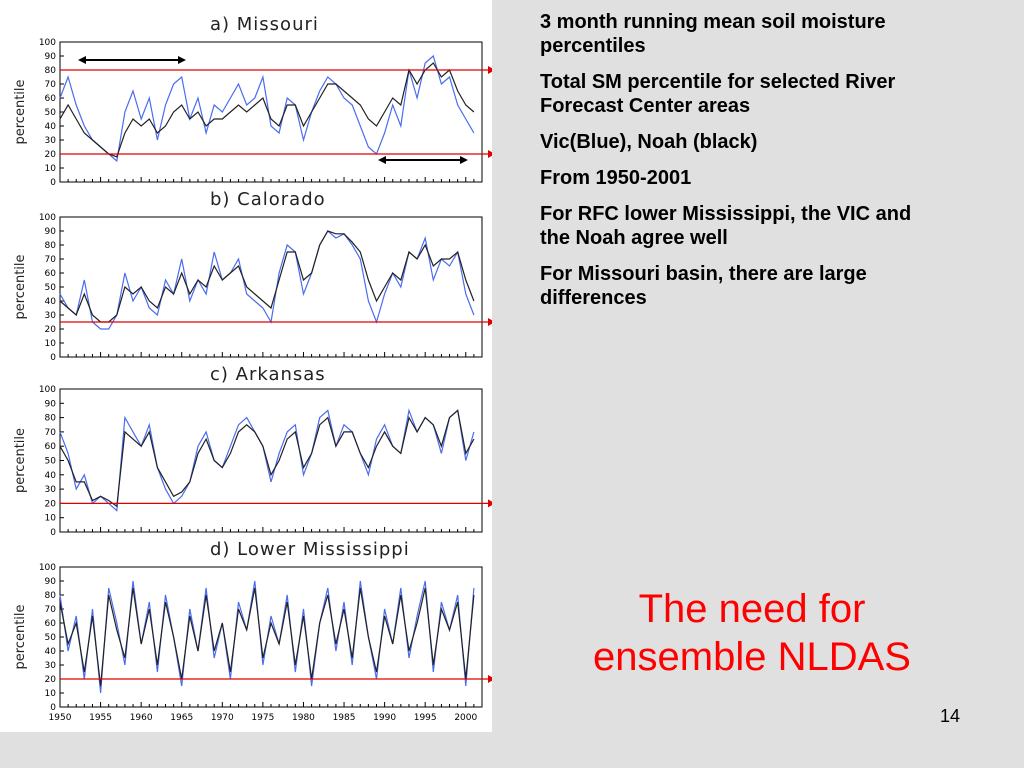 The image size is (1024, 768). Describe the element at coordinates (51, 141) in the screenshot. I see `ytick-label-0-3: 30` at that location.